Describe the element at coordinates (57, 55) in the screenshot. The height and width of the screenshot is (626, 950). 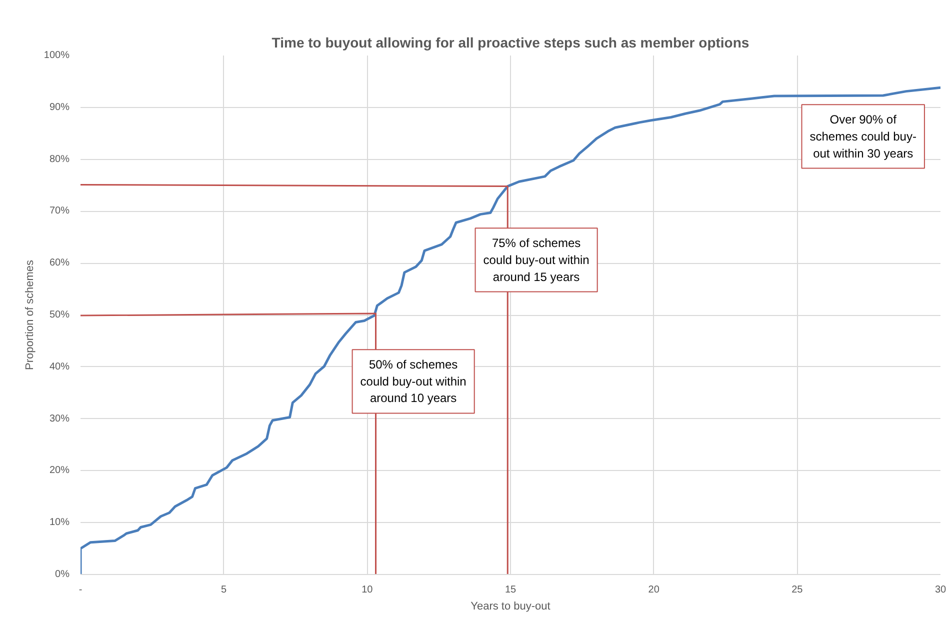
I see `y-tick-label: 100%` at that location.